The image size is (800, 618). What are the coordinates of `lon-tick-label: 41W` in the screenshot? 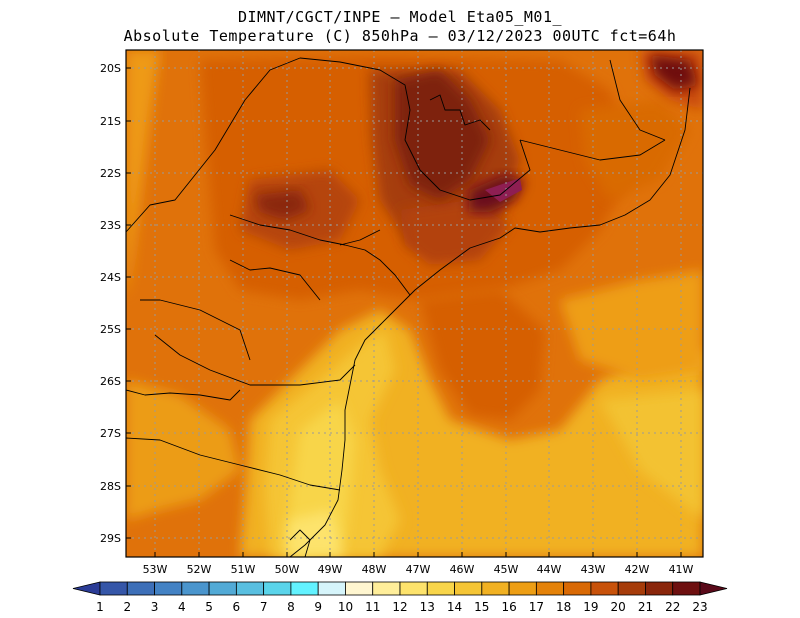 It's located at (681, 569).